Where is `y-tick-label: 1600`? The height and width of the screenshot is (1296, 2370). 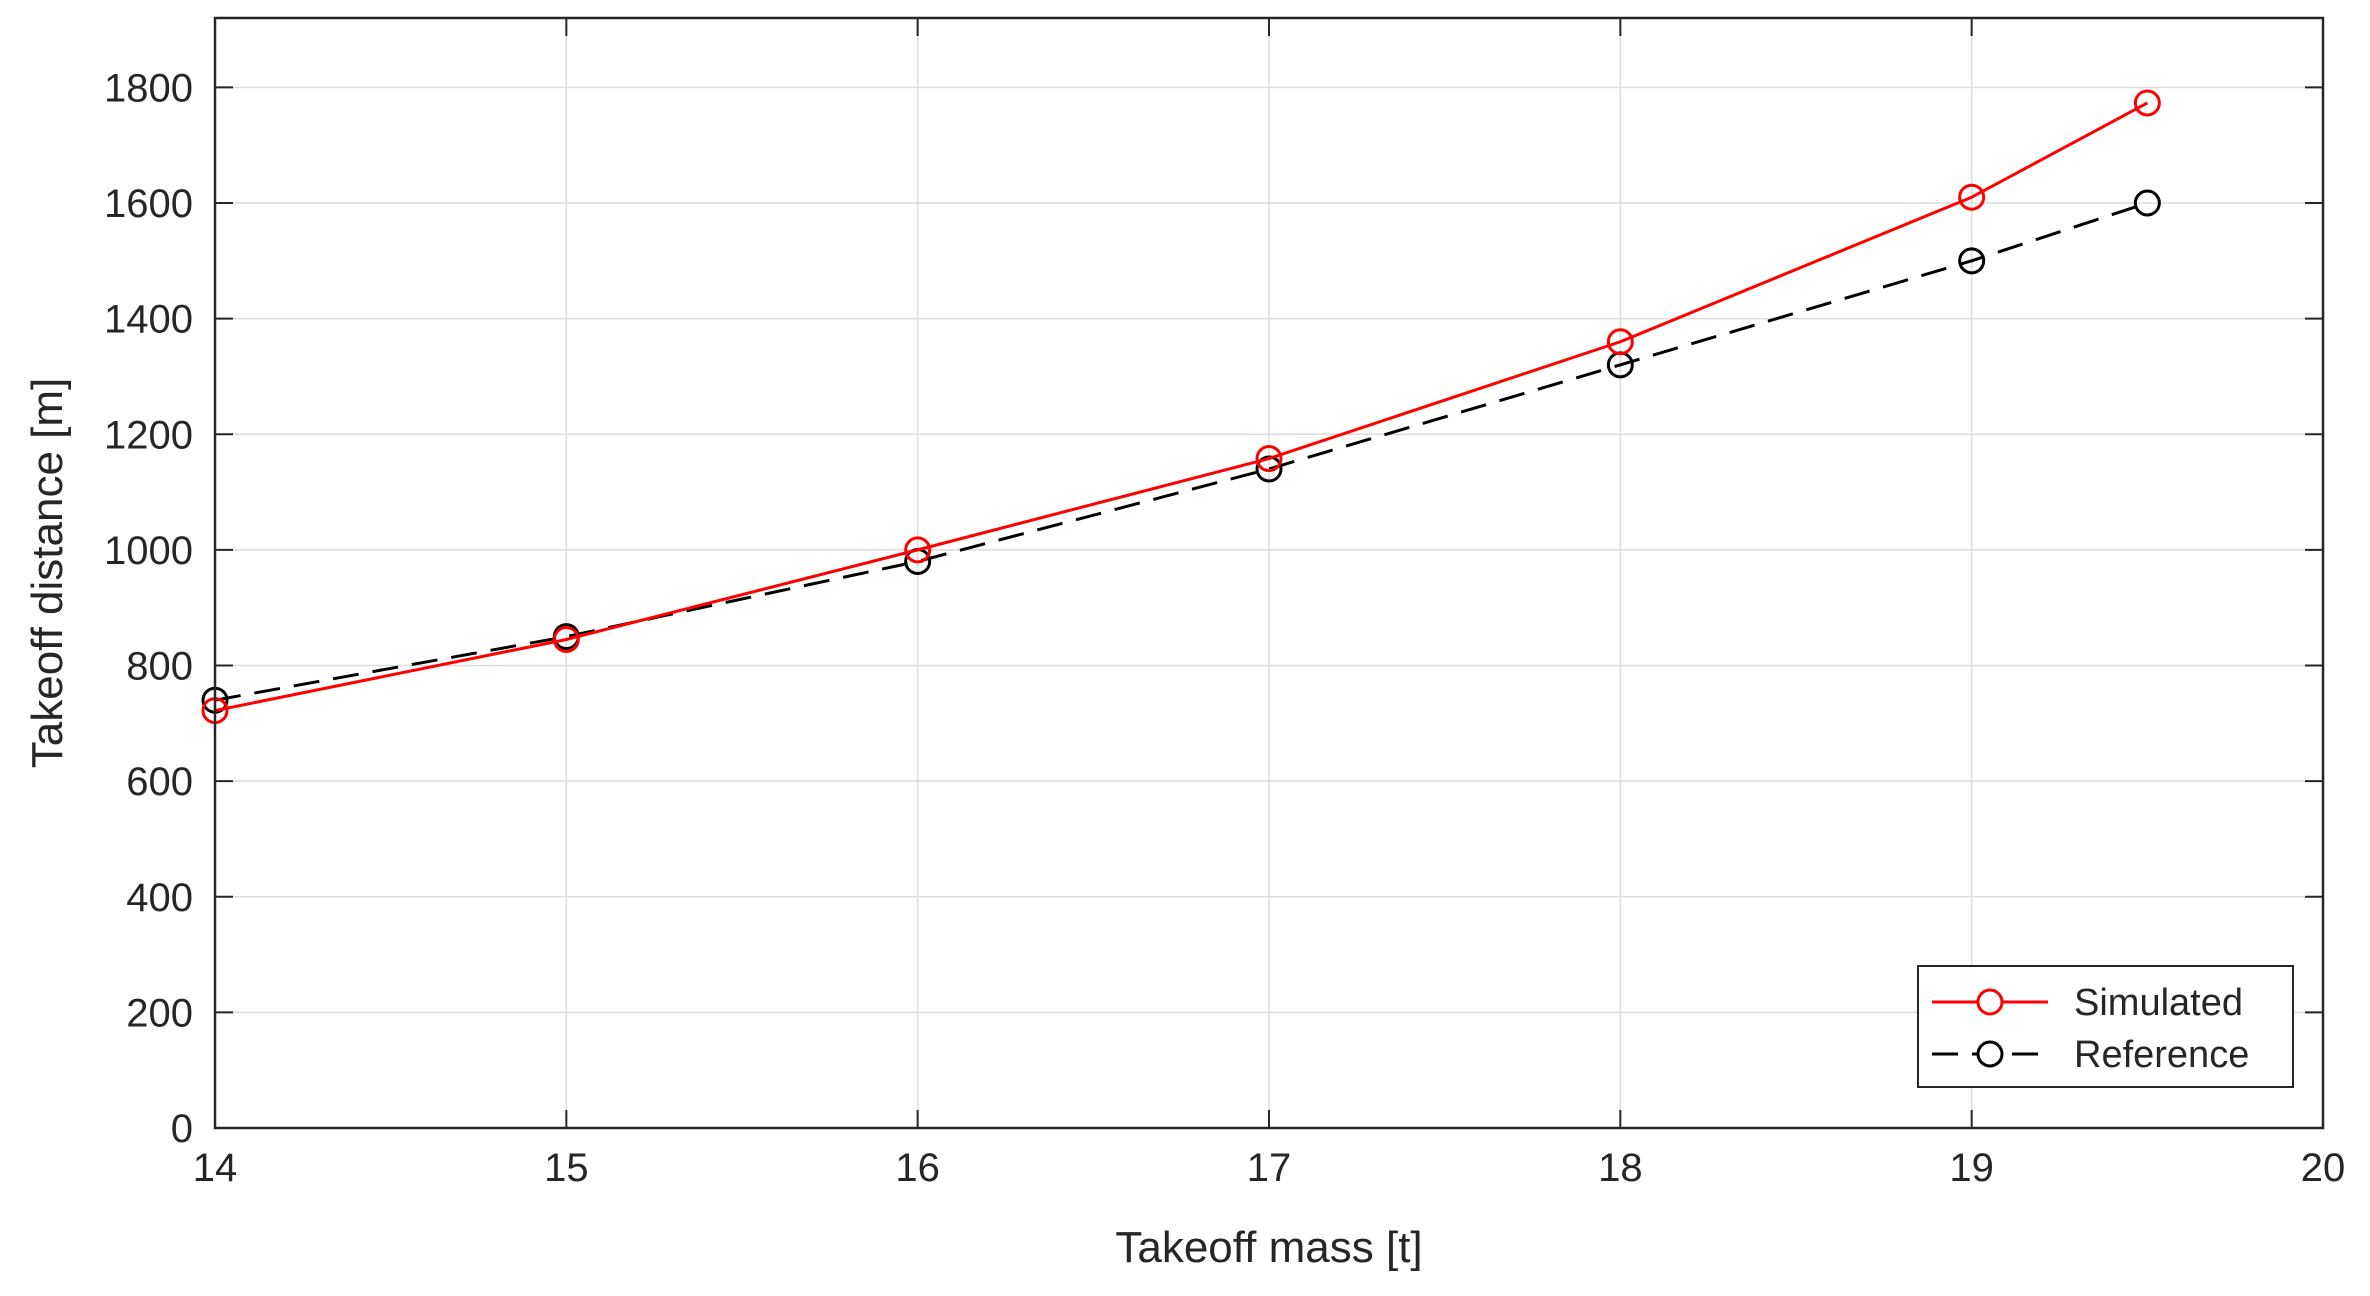
y-tick-label: 1600 is located at coordinates (148, 204).